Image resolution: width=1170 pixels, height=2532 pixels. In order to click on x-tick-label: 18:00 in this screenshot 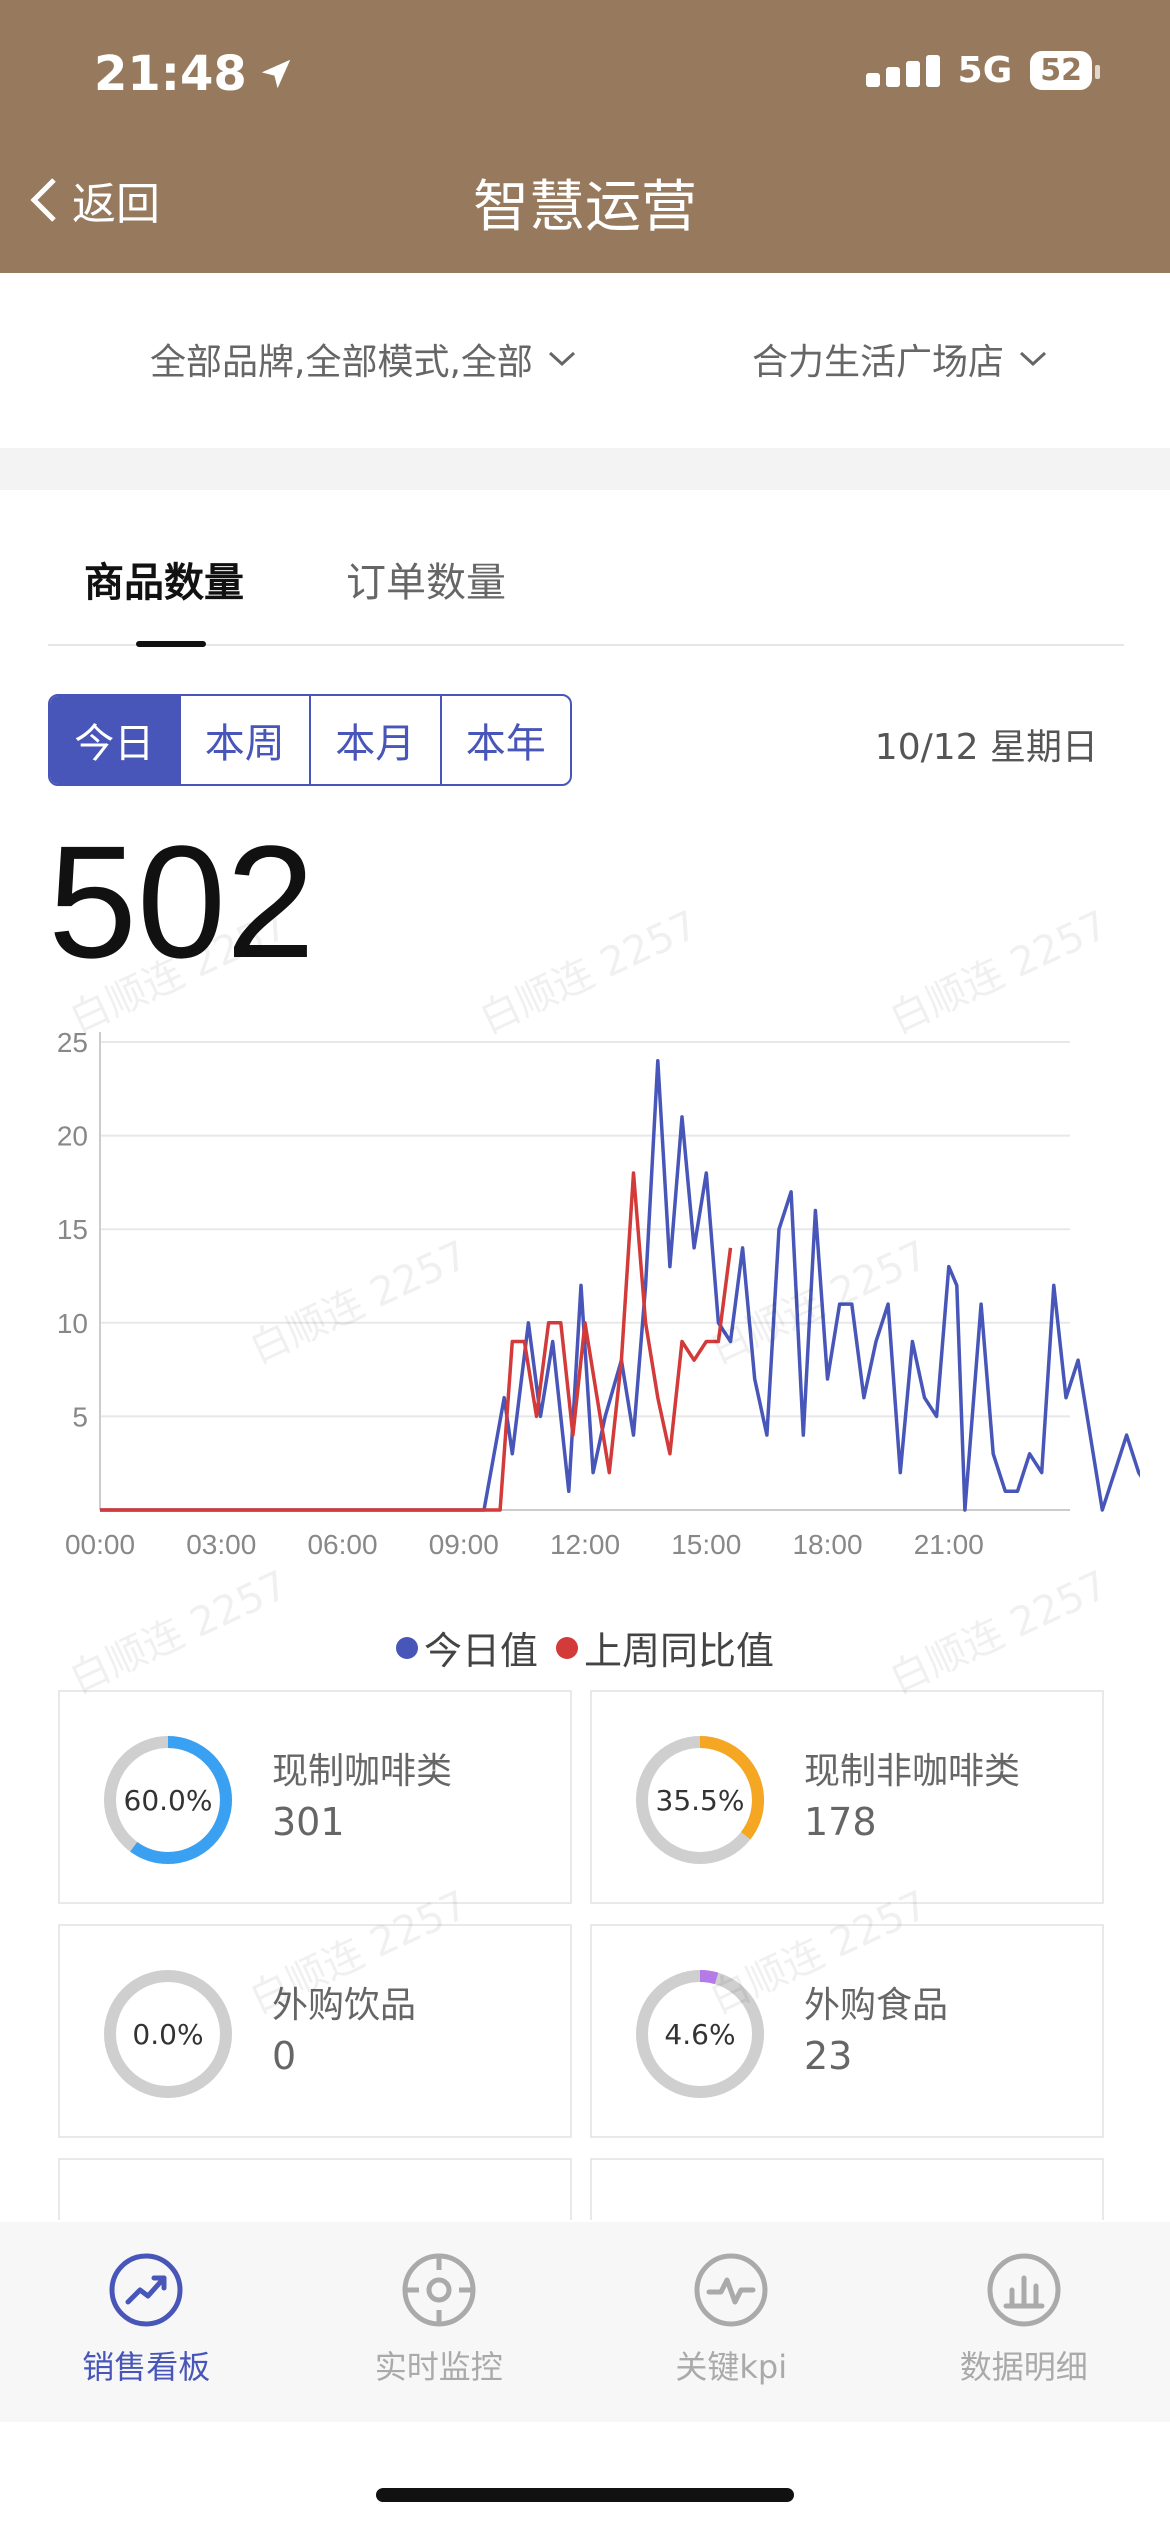, I will do `click(827, 1544)`.